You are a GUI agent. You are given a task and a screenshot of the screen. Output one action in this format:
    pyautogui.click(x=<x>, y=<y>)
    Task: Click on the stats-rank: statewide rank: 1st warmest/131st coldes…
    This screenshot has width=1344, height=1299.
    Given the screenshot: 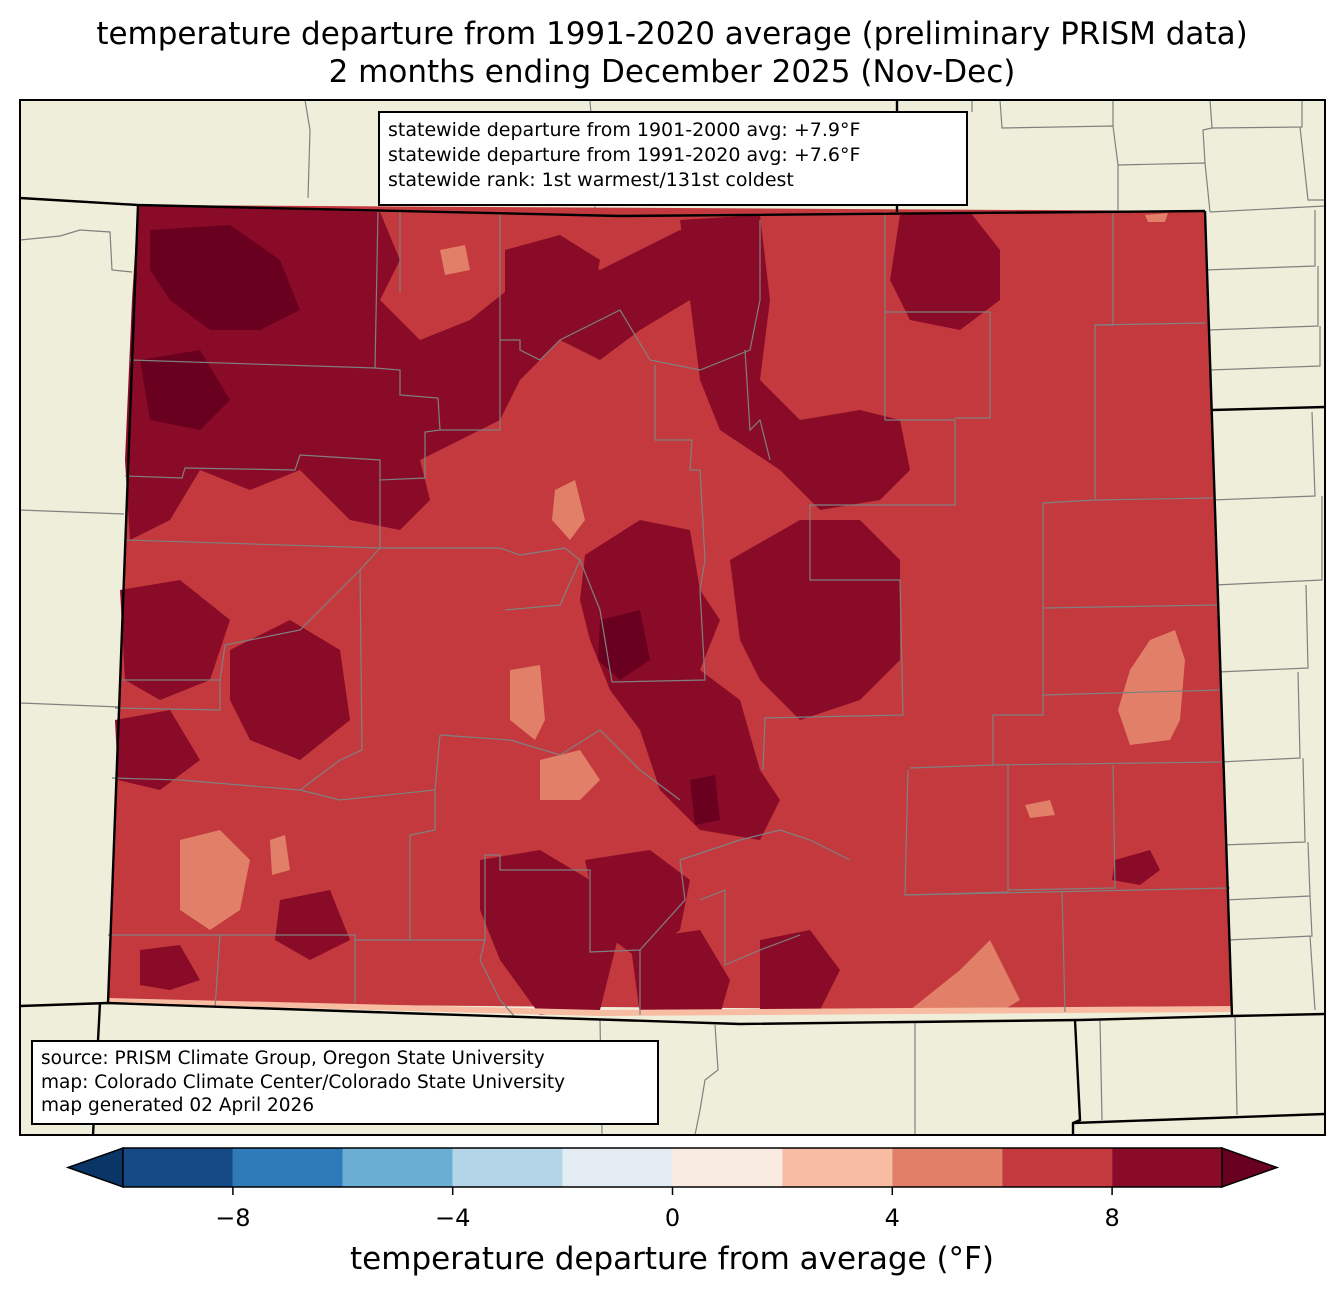 What is the action you would take?
    pyautogui.click(x=591, y=180)
    